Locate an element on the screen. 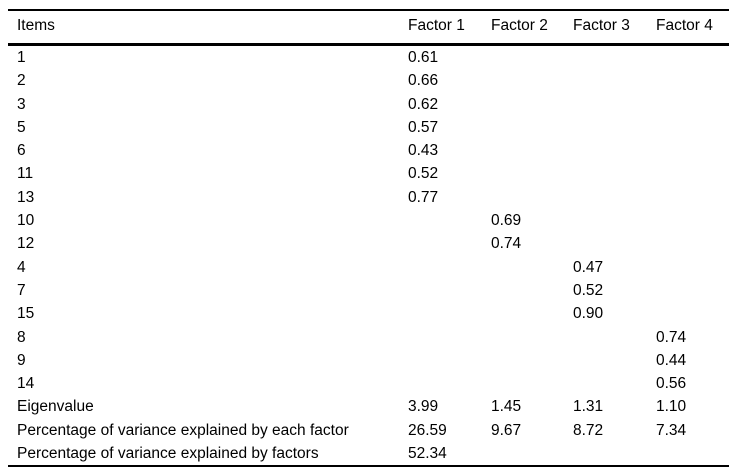 Image resolution: width=737 pixels, height=476 pixels. item-label-cell: 3 is located at coordinates (21, 104).